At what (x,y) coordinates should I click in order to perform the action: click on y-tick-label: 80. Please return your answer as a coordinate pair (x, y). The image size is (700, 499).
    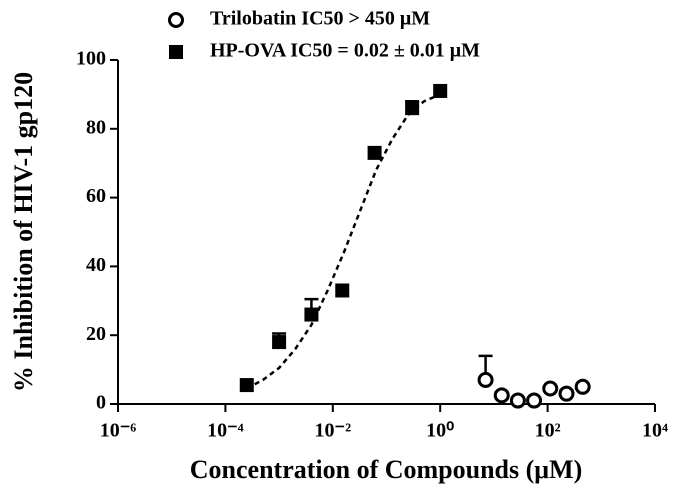
    Looking at the image, I should click on (96, 127).